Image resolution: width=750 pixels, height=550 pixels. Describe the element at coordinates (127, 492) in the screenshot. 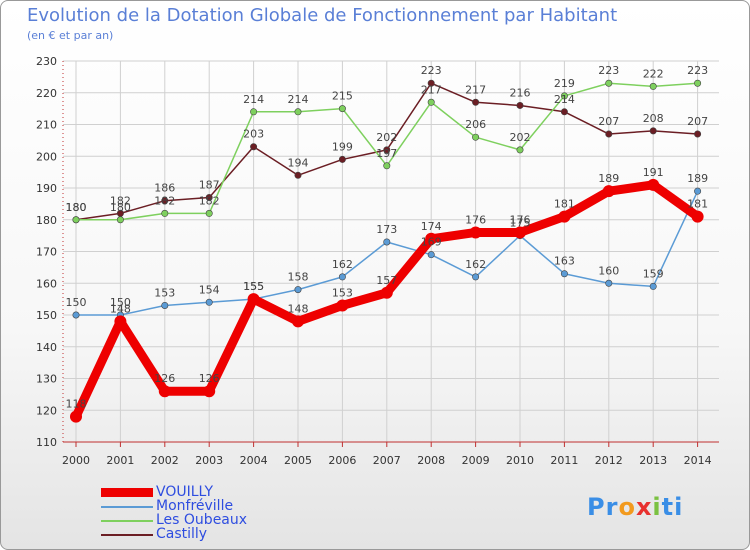

I see `legend-swatch-vouilly` at that location.